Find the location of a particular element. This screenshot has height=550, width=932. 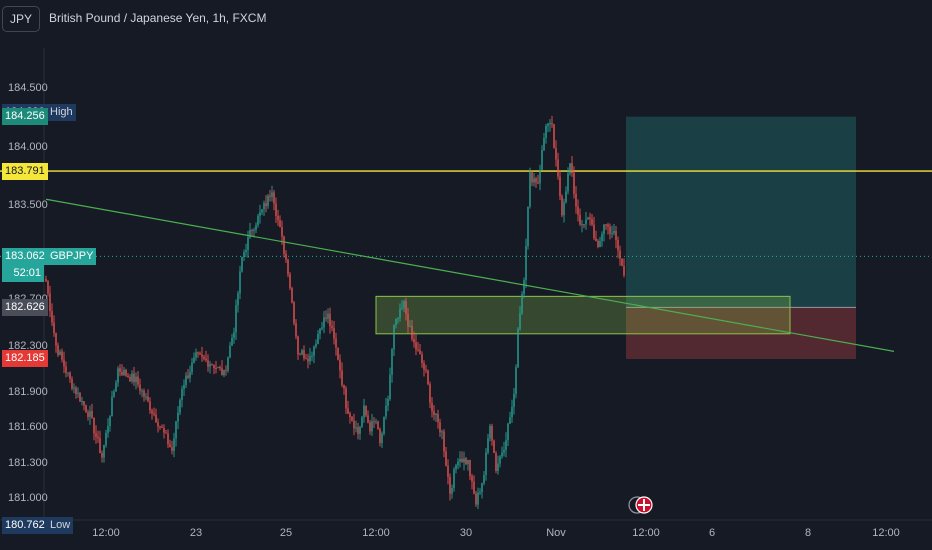

chart-title: British Pound / Japanese Yen, 1h, FXCM is located at coordinates (158, 18).